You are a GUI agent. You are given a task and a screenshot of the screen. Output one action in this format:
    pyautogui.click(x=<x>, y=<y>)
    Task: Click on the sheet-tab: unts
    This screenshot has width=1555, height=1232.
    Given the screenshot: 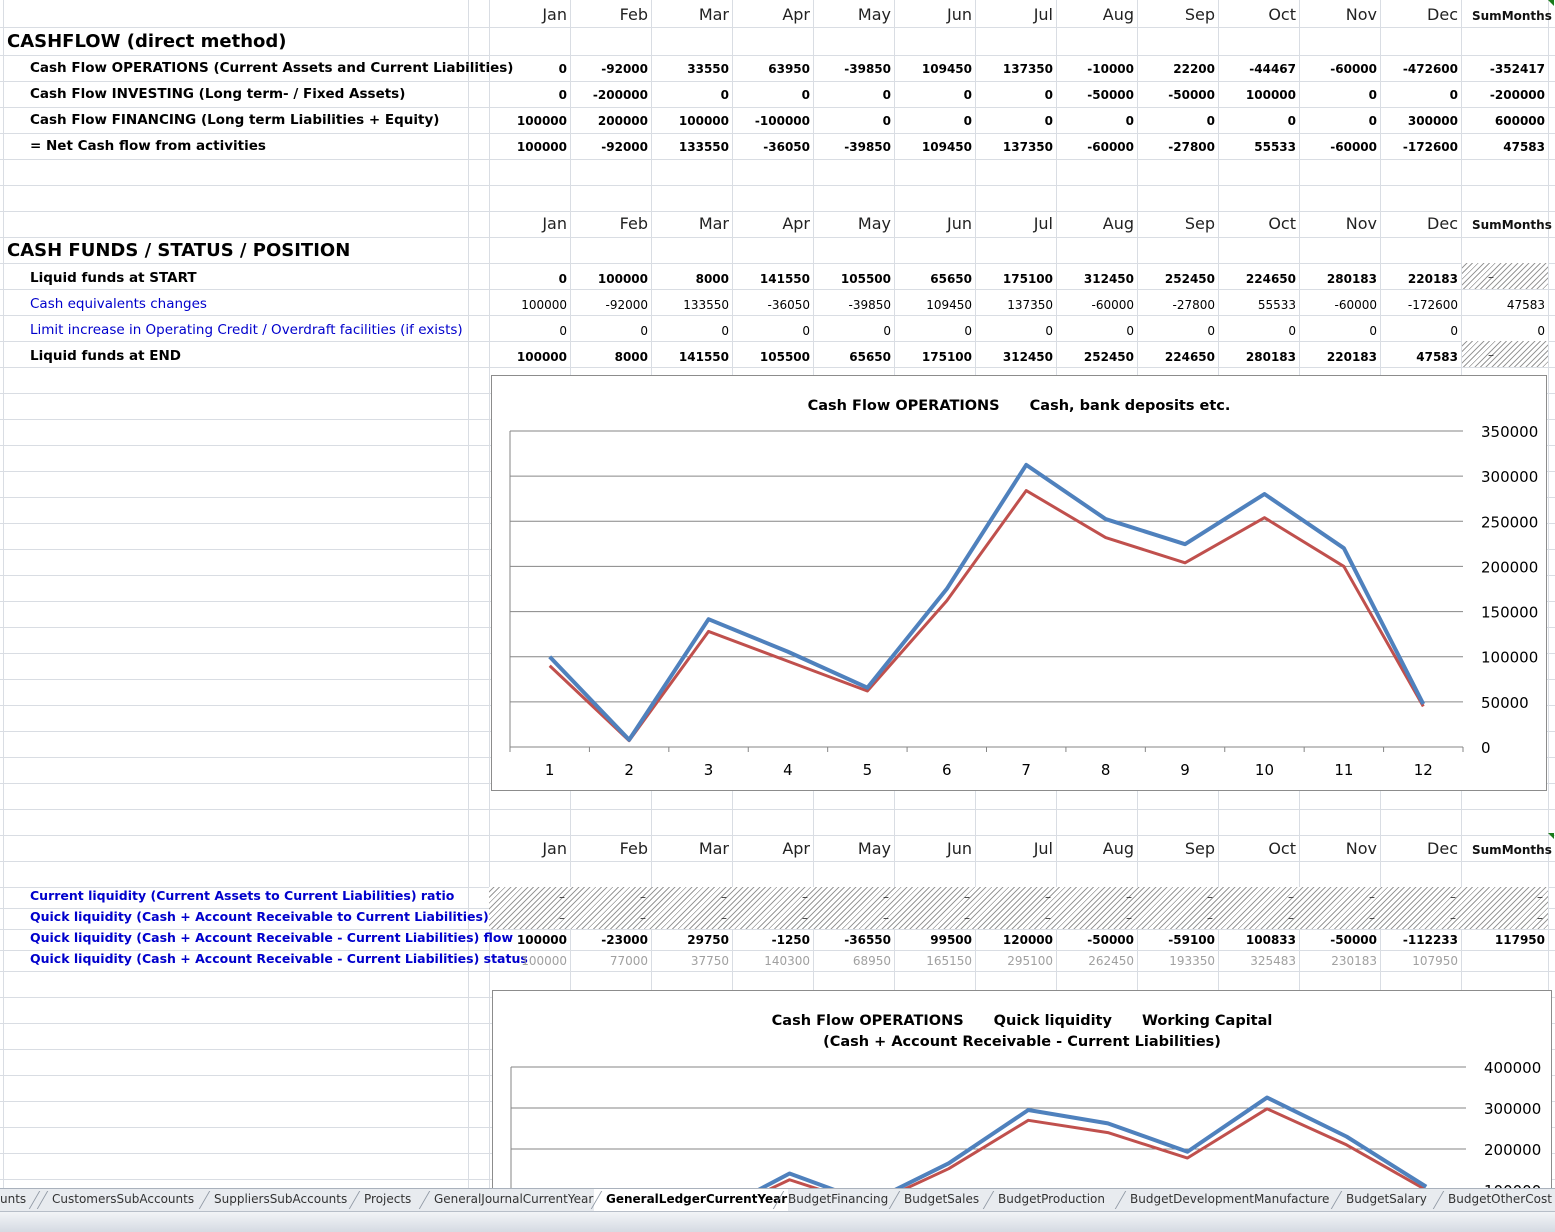 What is the action you would take?
    pyautogui.click(x=15, y=1199)
    